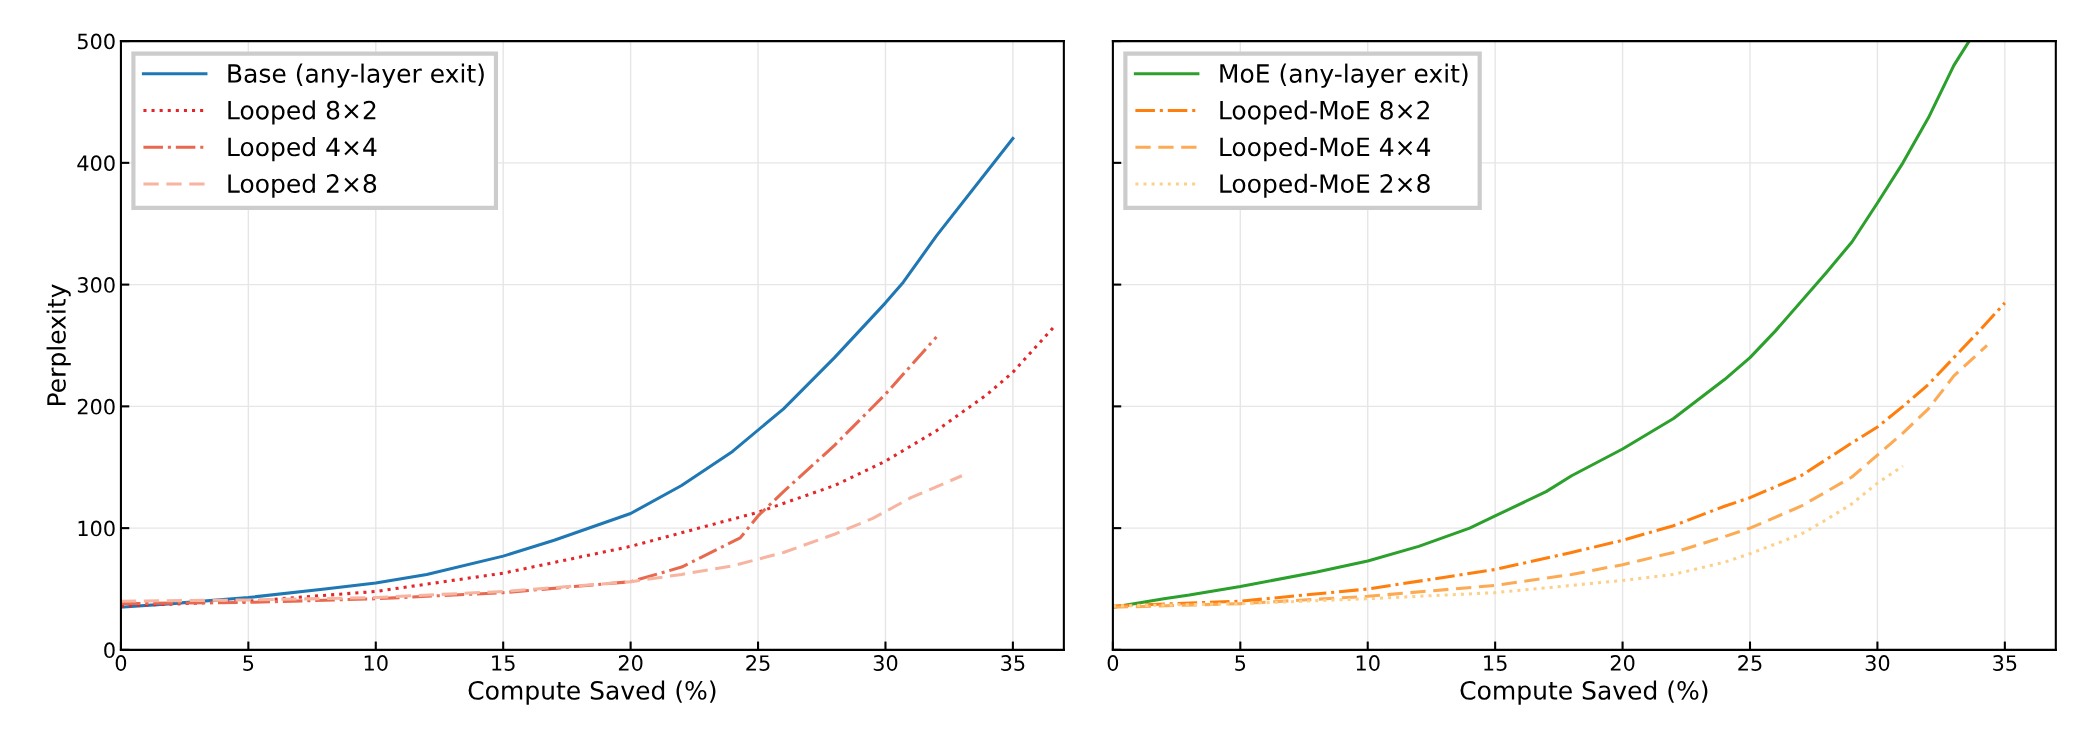  I want to click on legend-label: Looped 2×8, so click(302, 185).